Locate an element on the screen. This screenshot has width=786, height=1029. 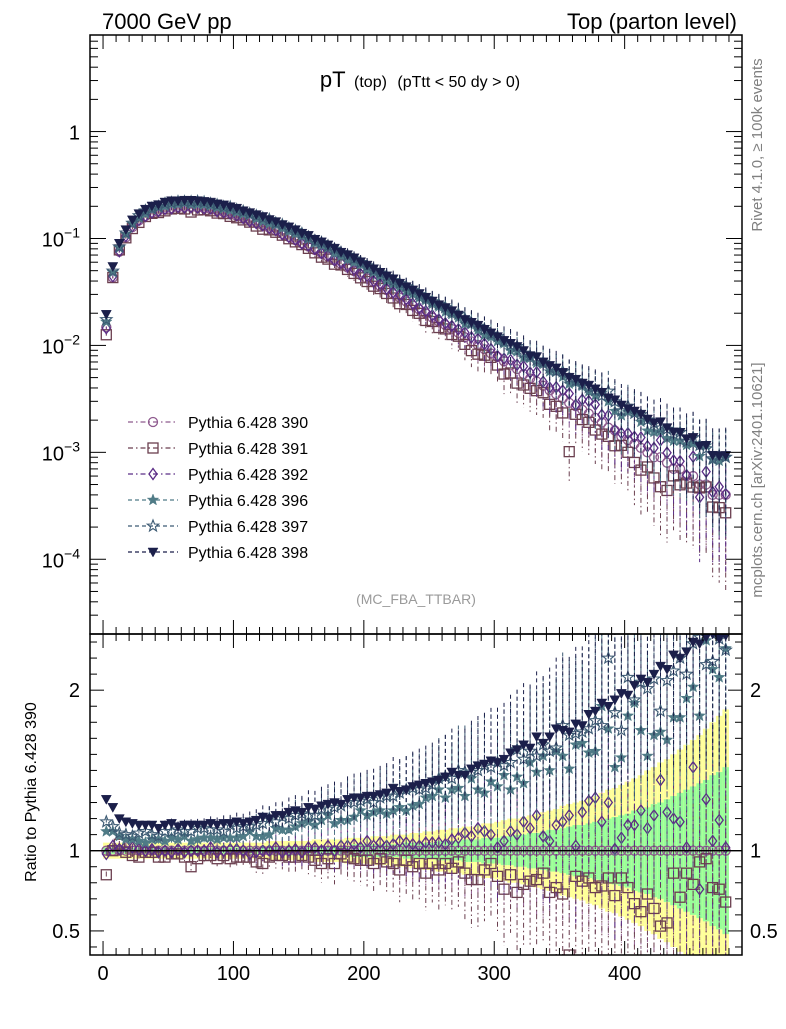
y-tick-label: 10⁻¹ is located at coordinates (61, 237).